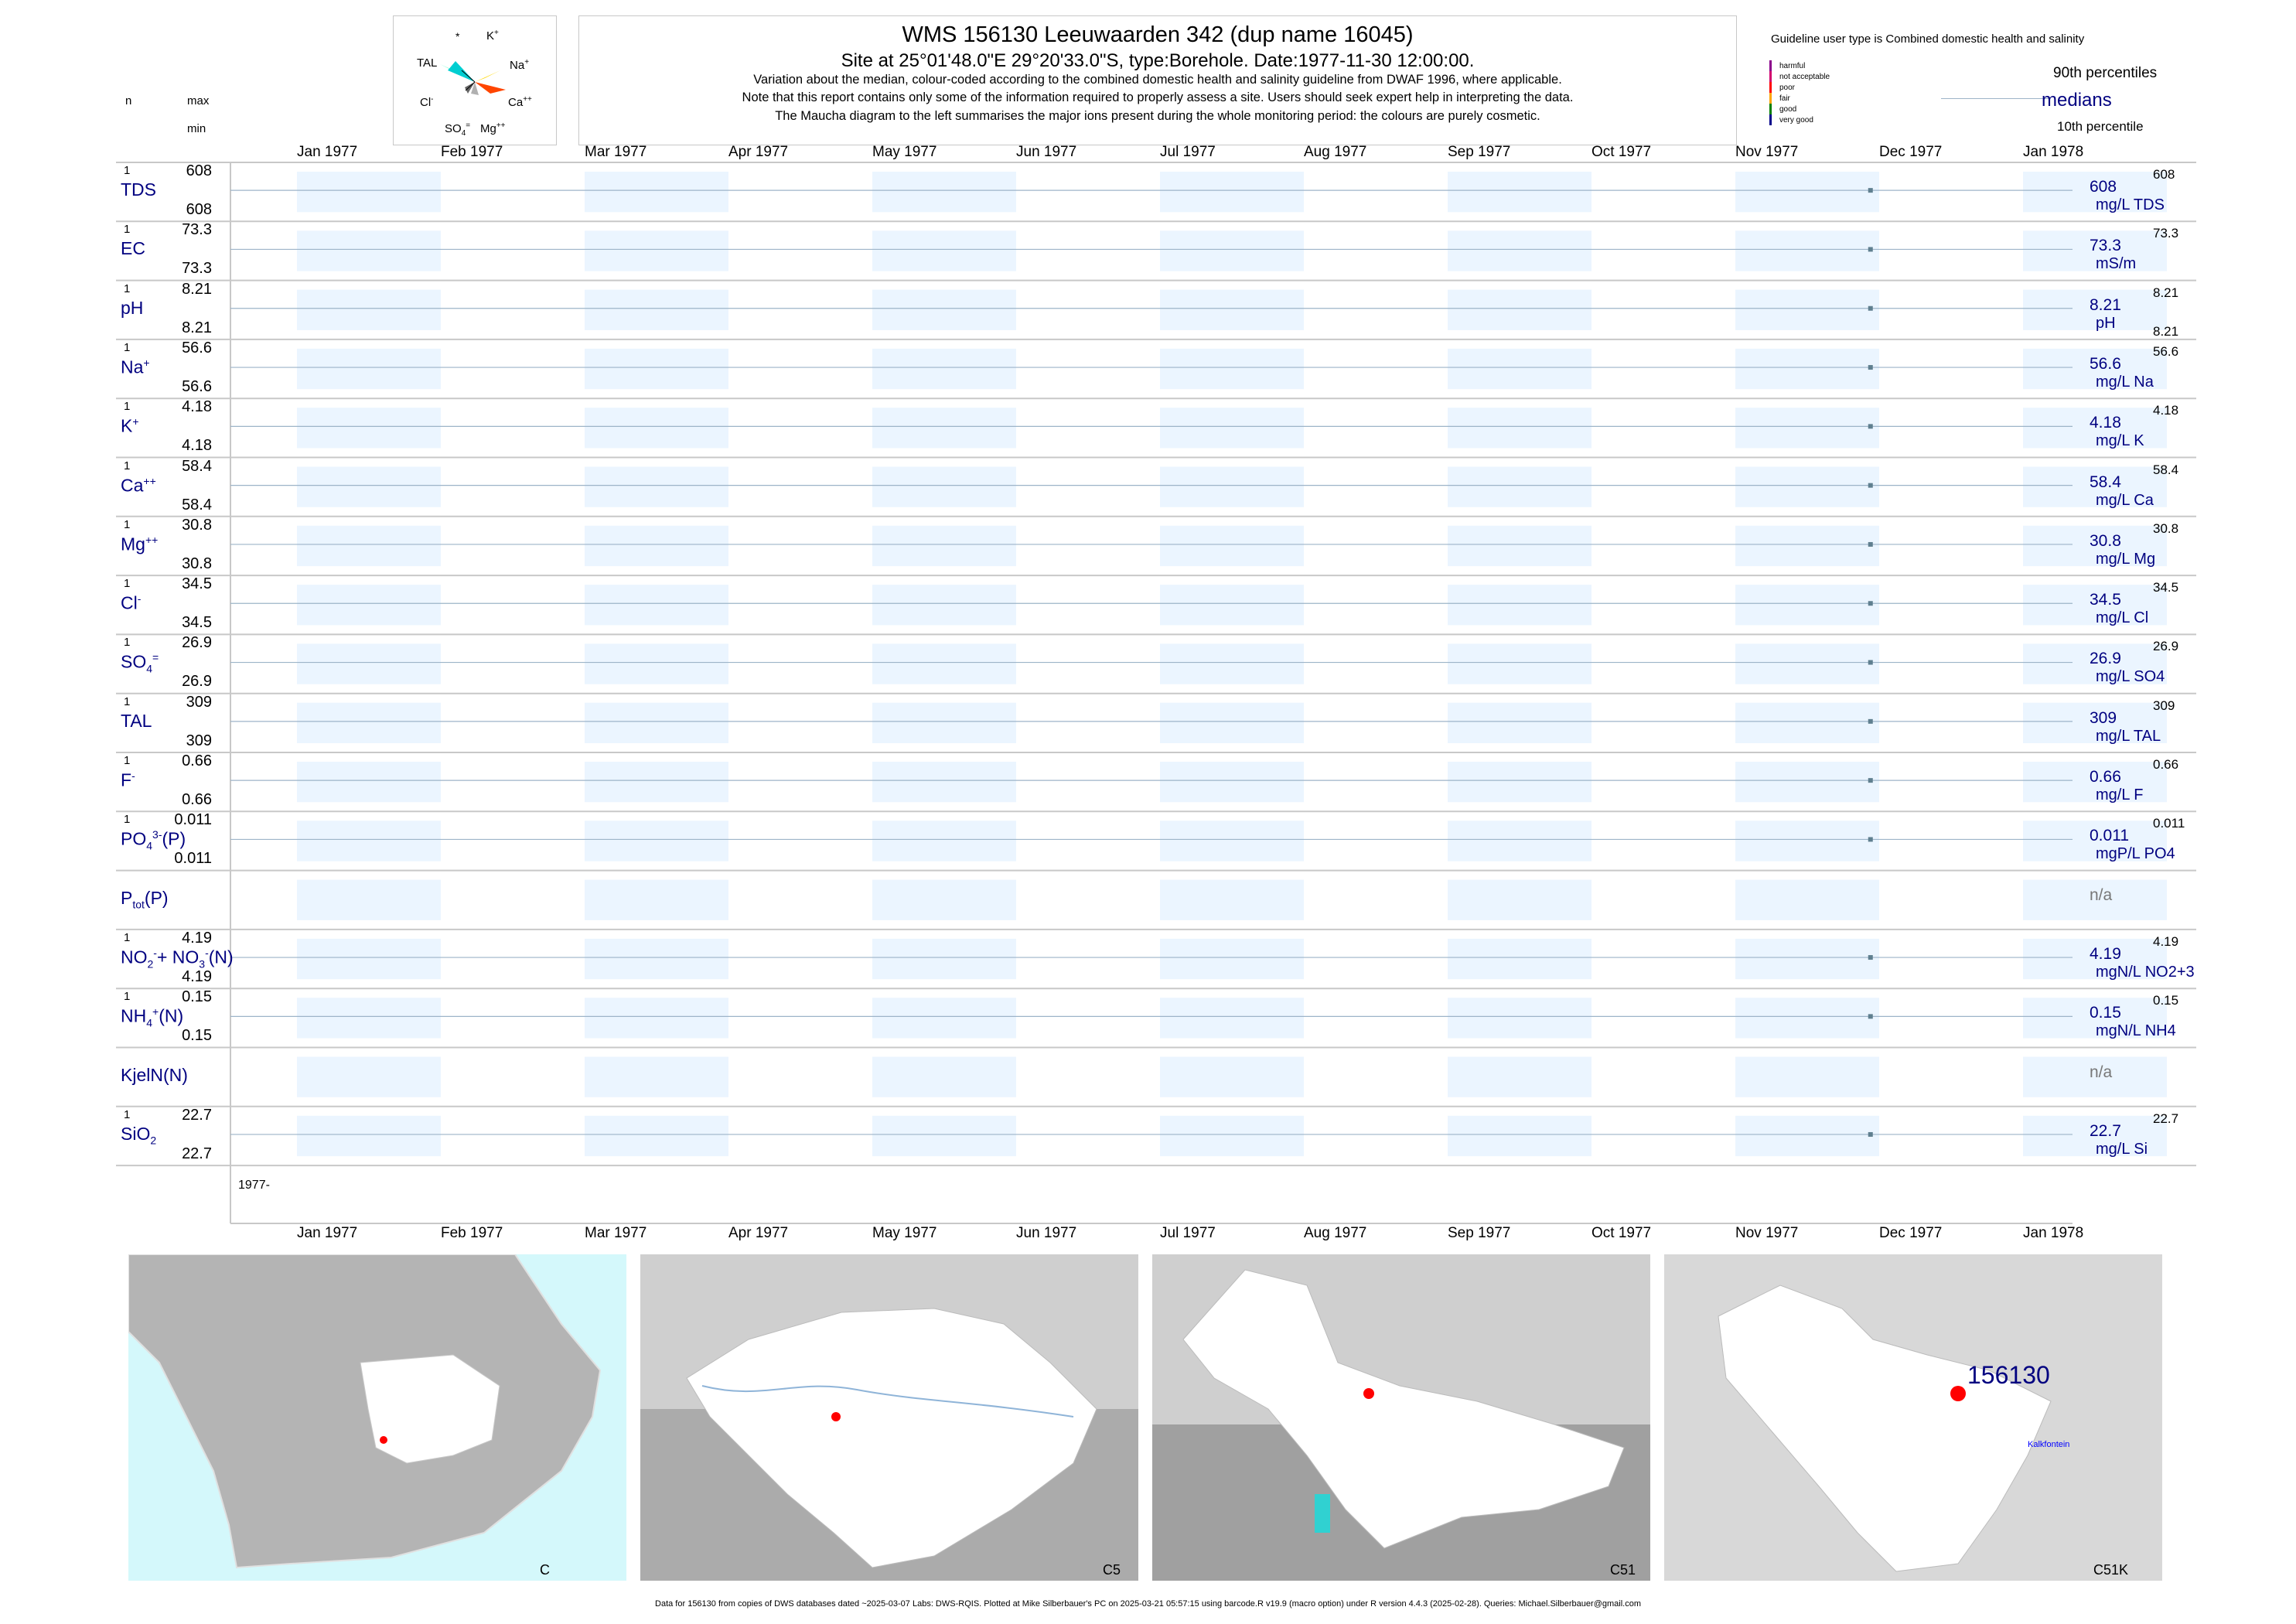 The width and height of the screenshot is (2296, 1624). Describe the element at coordinates (2125, 382) in the screenshot. I see `unit-label: mg/L Na` at that location.